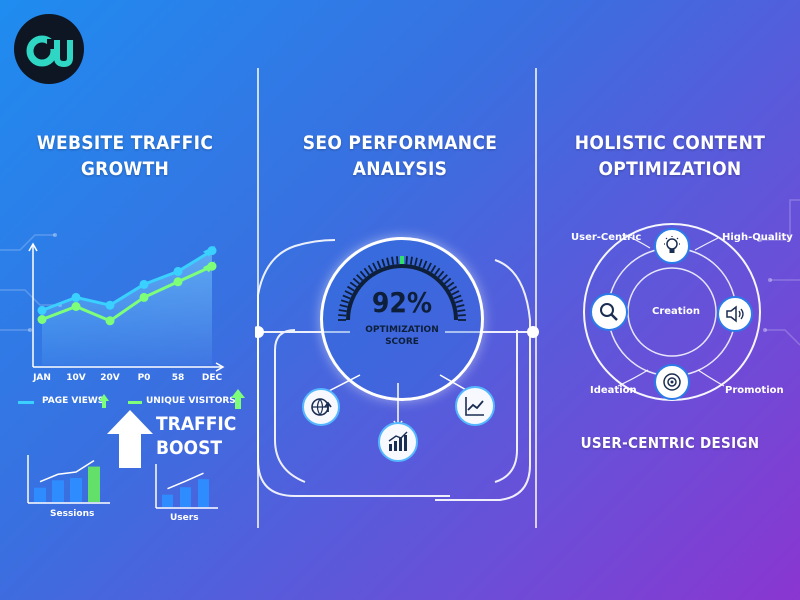  I want to click on x-tick-label: P0, so click(144, 378).